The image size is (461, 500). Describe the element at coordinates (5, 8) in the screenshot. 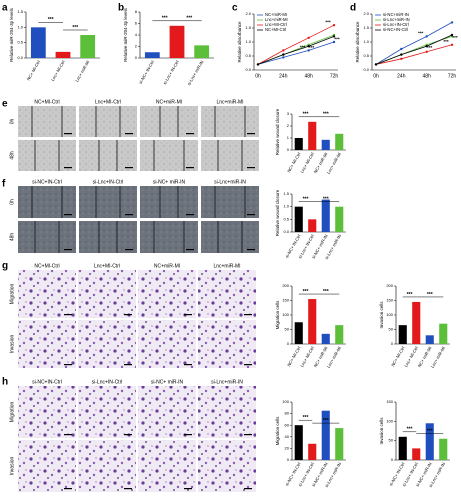

I see `panel-letter: a` at that location.